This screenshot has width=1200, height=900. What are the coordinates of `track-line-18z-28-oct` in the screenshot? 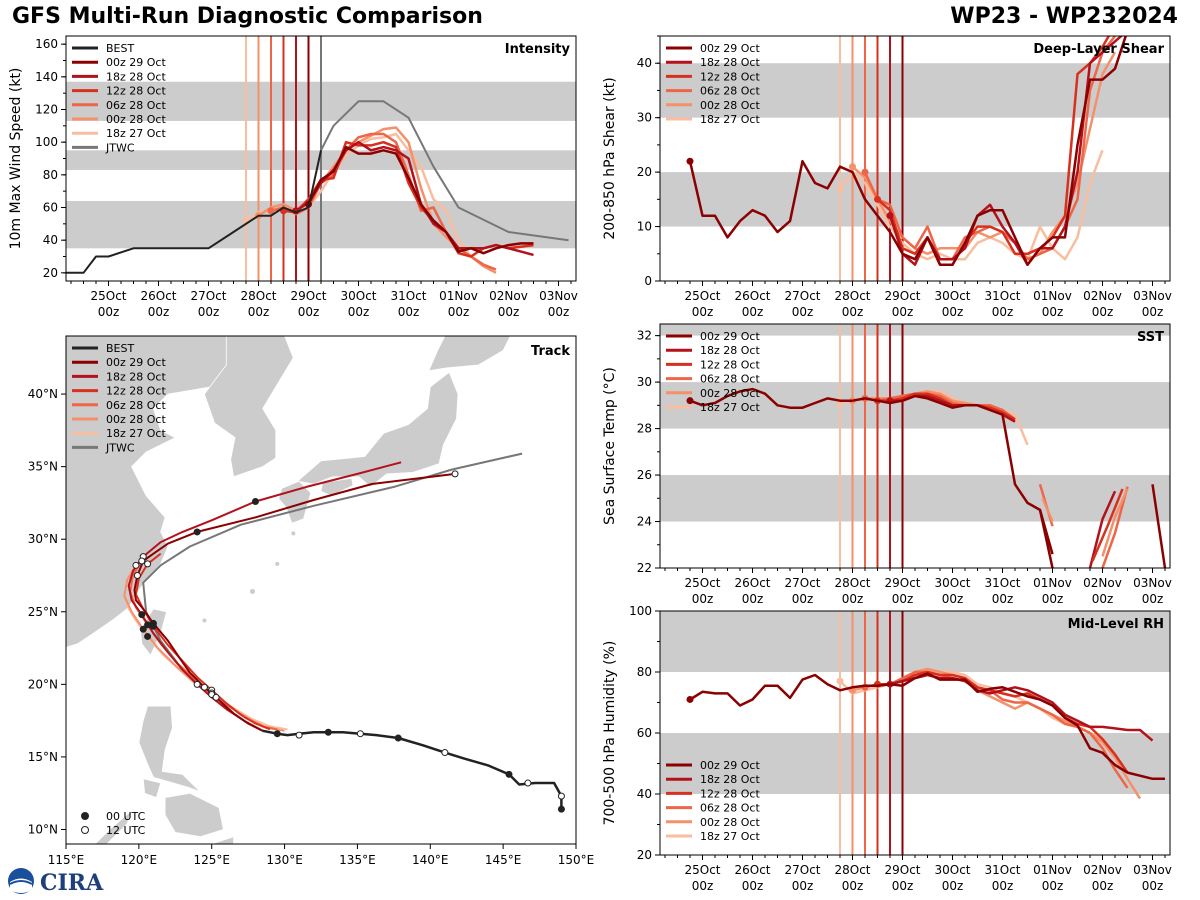 It's located at (264, 596).